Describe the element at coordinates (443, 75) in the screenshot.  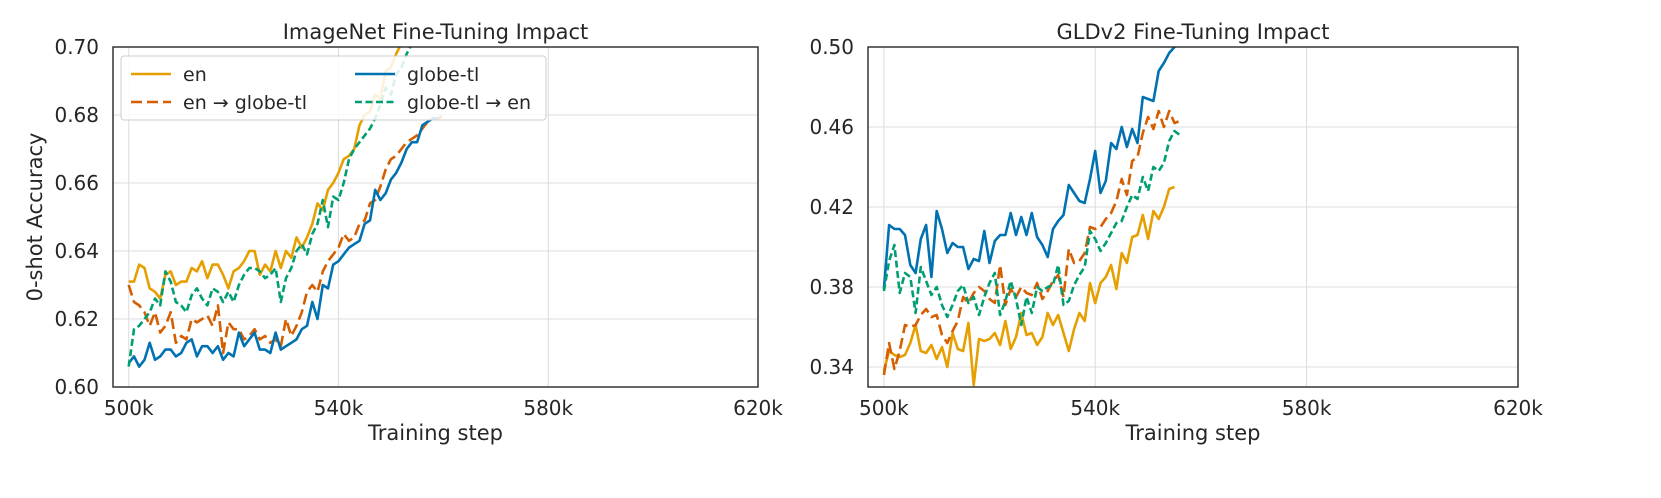
I see `legend-label-globe-tl: globe-tl` at that location.